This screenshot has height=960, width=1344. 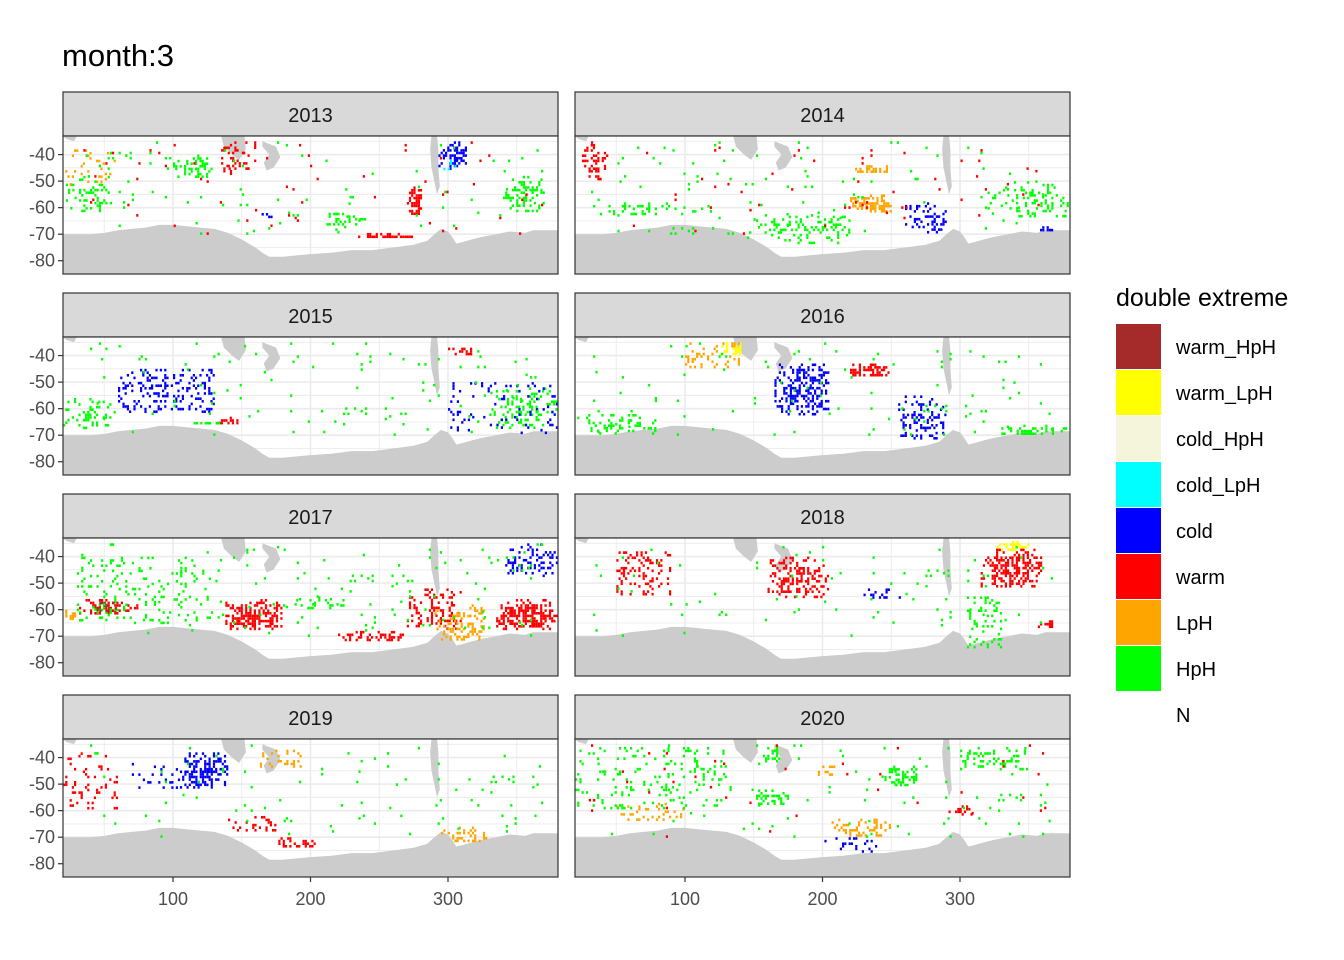 What do you see at coordinates (294, 183) in the screenshot?
I see `facet-panel-2013: 2013-40-50-60-70-80` at bounding box center [294, 183].